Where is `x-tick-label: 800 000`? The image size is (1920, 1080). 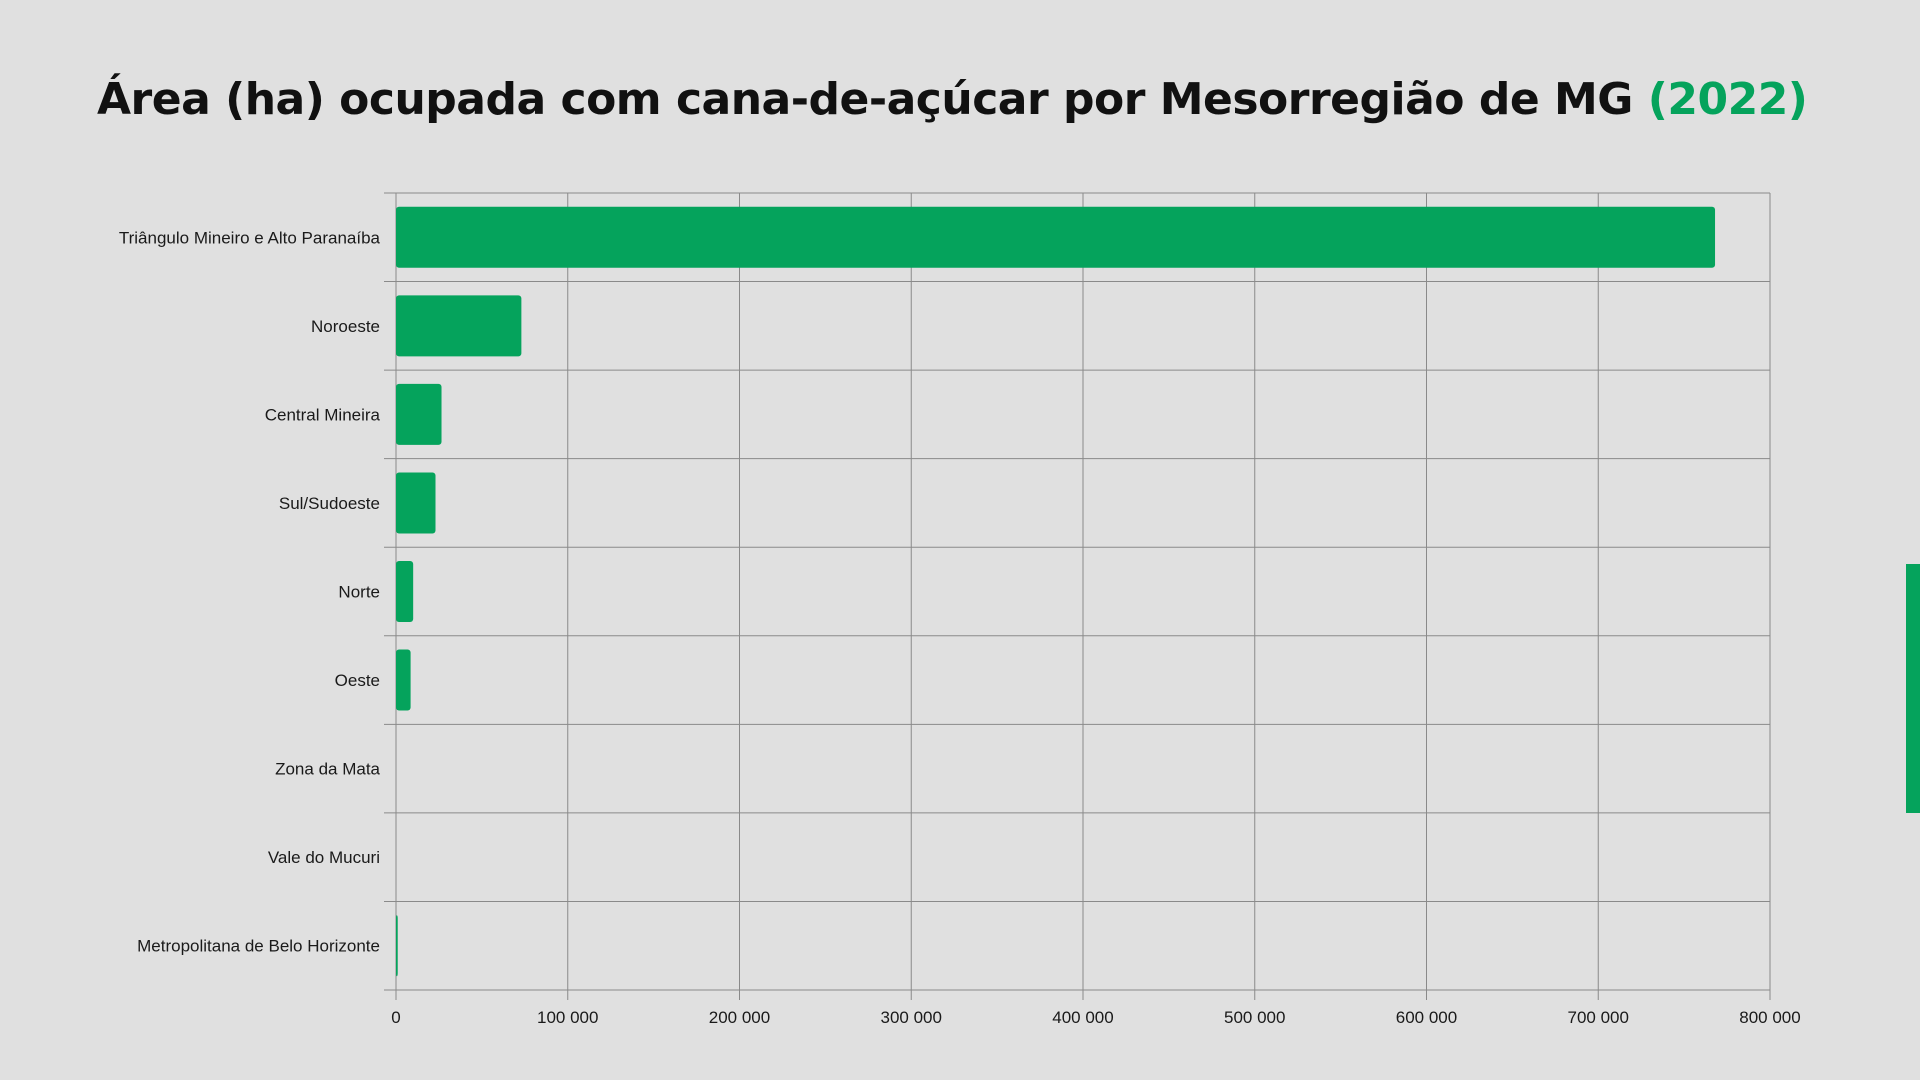 x-tick-label: 800 000 is located at coordinates (1769, 1017).